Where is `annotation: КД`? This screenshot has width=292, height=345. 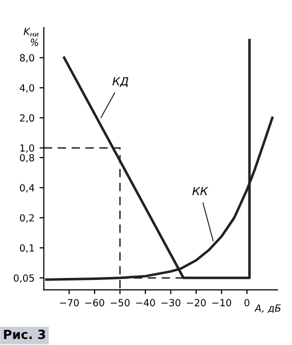 annotation: КД is located at coordinates (120, 82).